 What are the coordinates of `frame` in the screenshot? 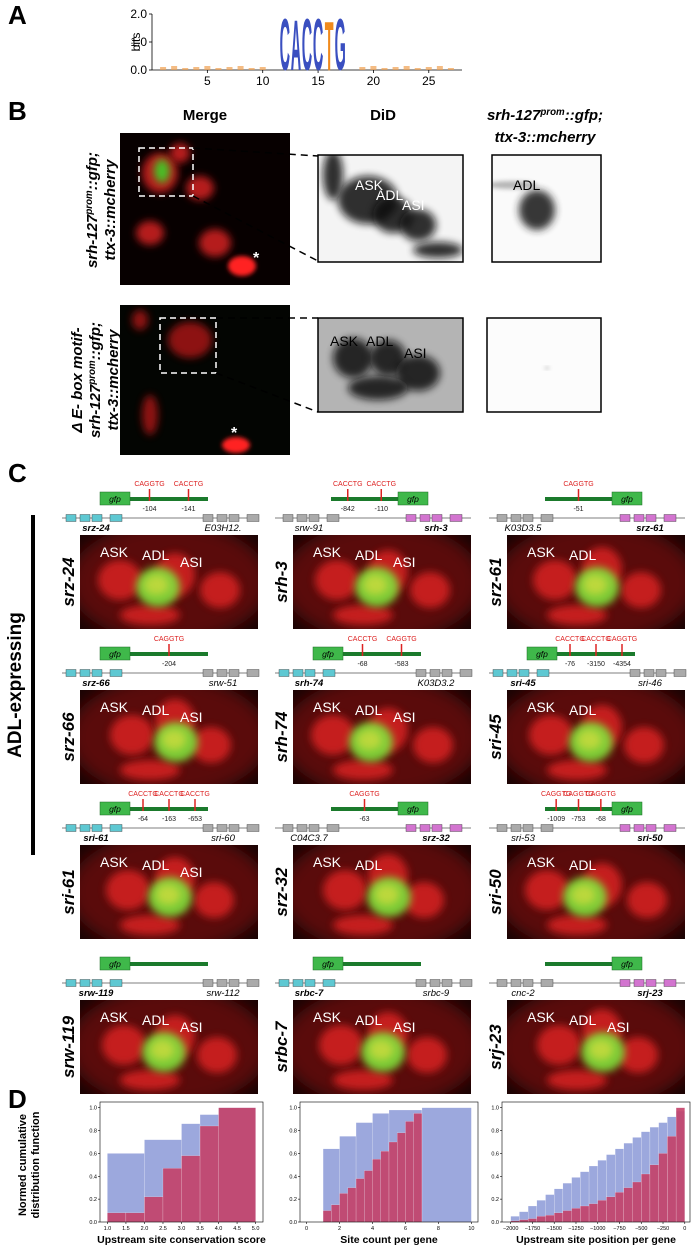 It's located at (544, 365).